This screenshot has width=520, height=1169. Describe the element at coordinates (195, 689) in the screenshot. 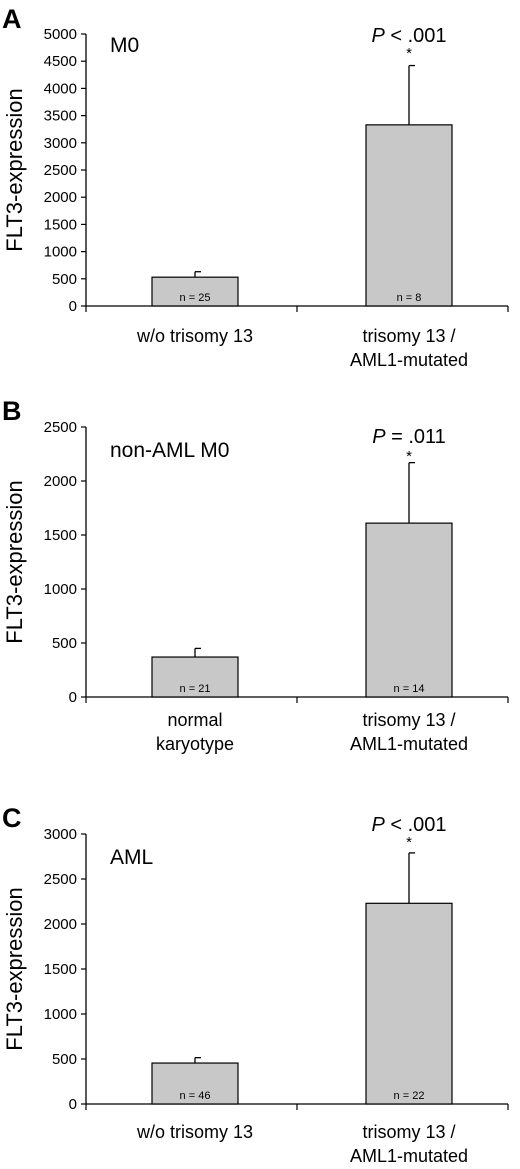

I see `n-label: n = 21` at that location.